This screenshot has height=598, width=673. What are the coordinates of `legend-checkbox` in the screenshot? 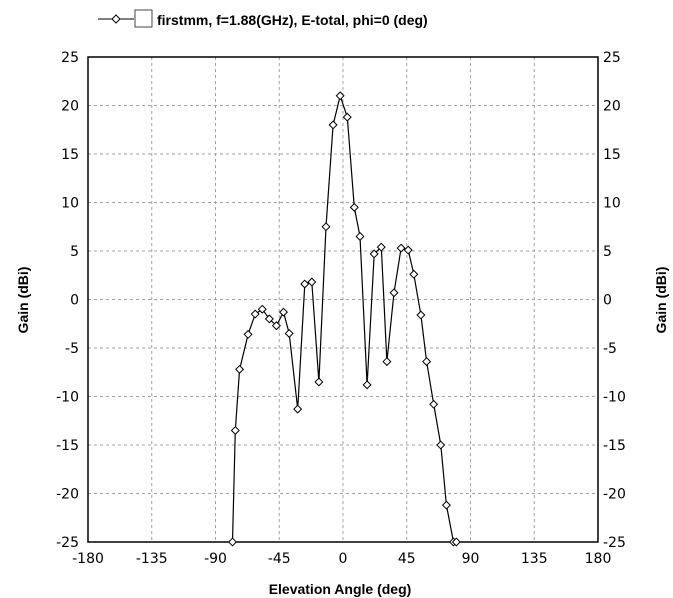 It's located at (143, 18).